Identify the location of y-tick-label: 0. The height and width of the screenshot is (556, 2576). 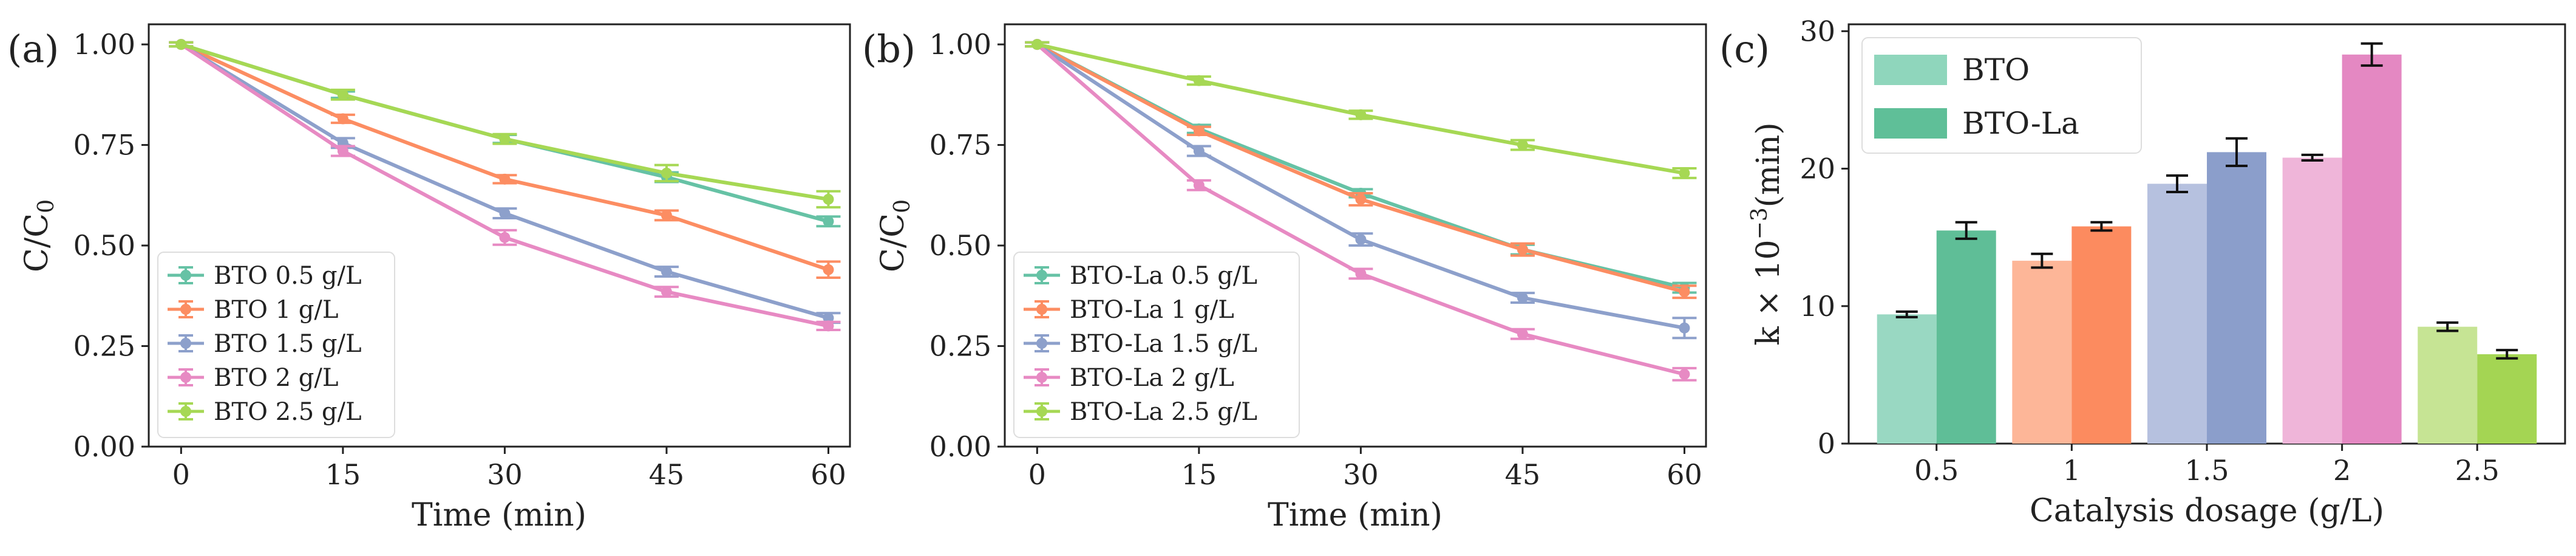
(1826, 444).